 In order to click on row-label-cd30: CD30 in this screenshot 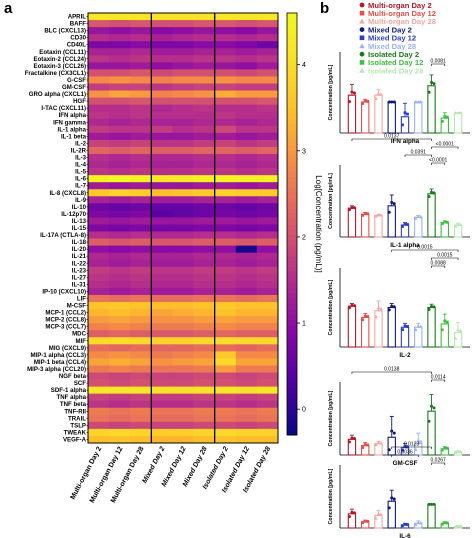, I will do `click(78, 38)`.